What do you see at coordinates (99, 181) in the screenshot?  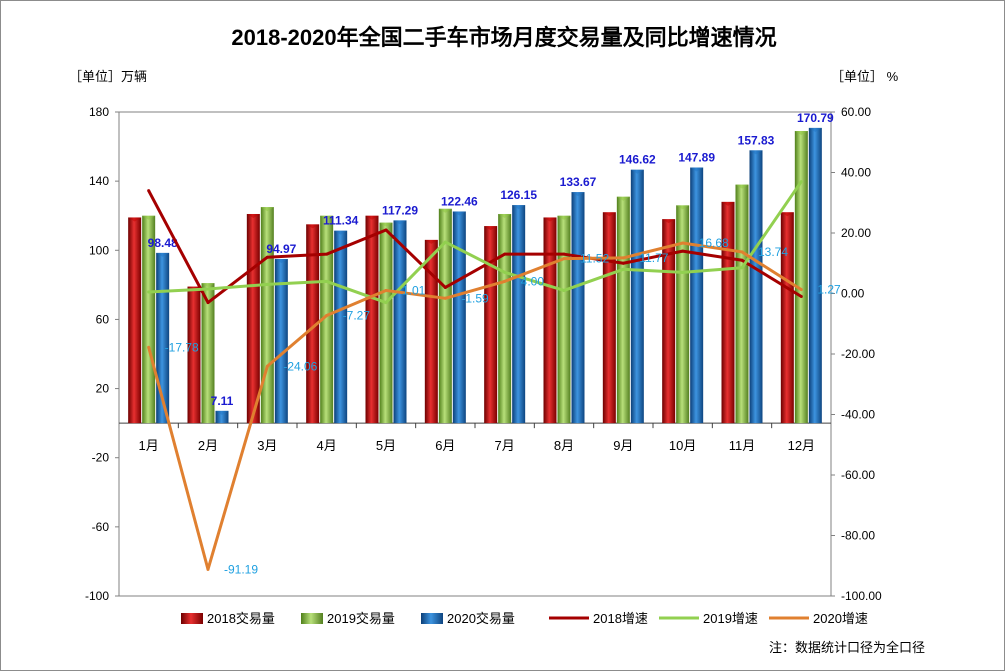 I see `left-tick-label: 140` at bounding box center [99, 181].